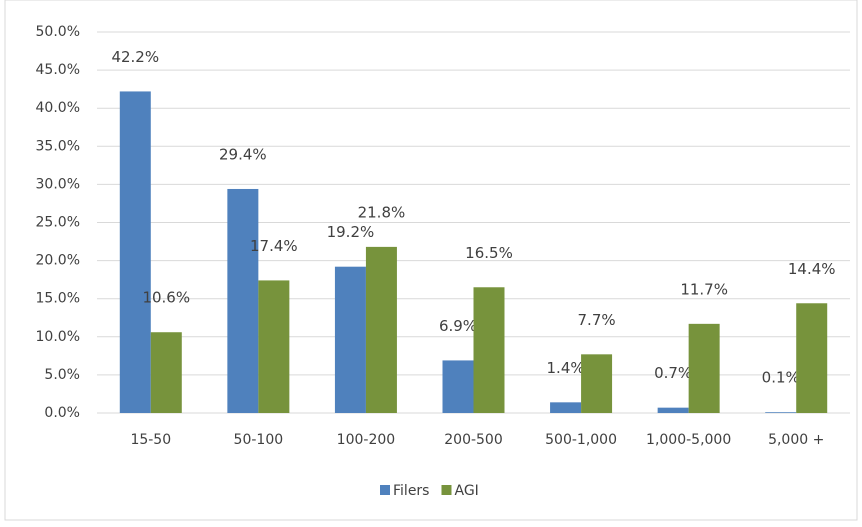  I want to click on x-tick-label: 200-500, so click(473, 440).